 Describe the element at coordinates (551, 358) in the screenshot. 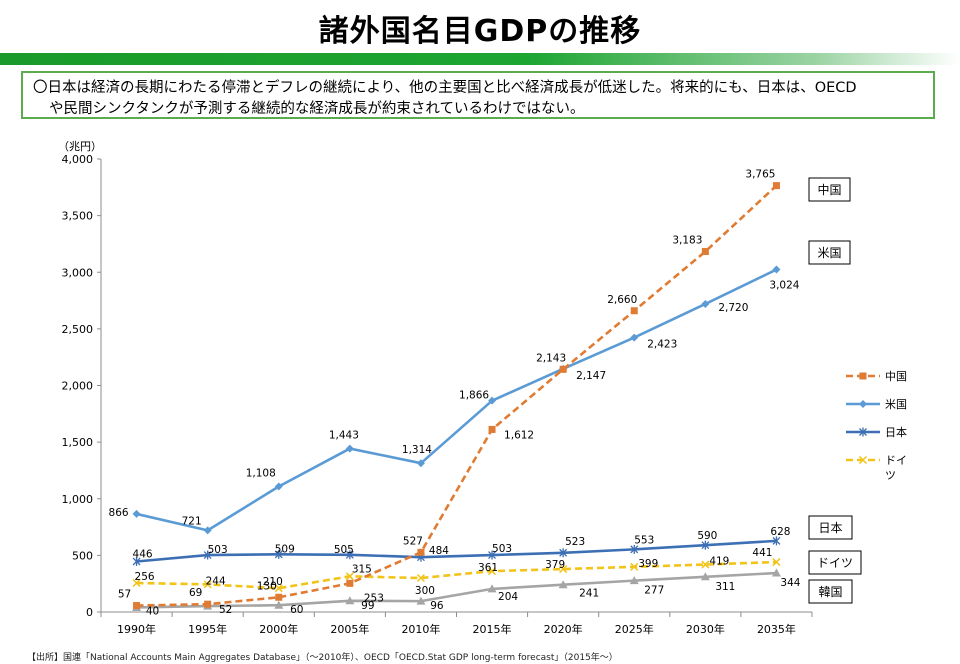

I see `data-label: 2,143` at that location.